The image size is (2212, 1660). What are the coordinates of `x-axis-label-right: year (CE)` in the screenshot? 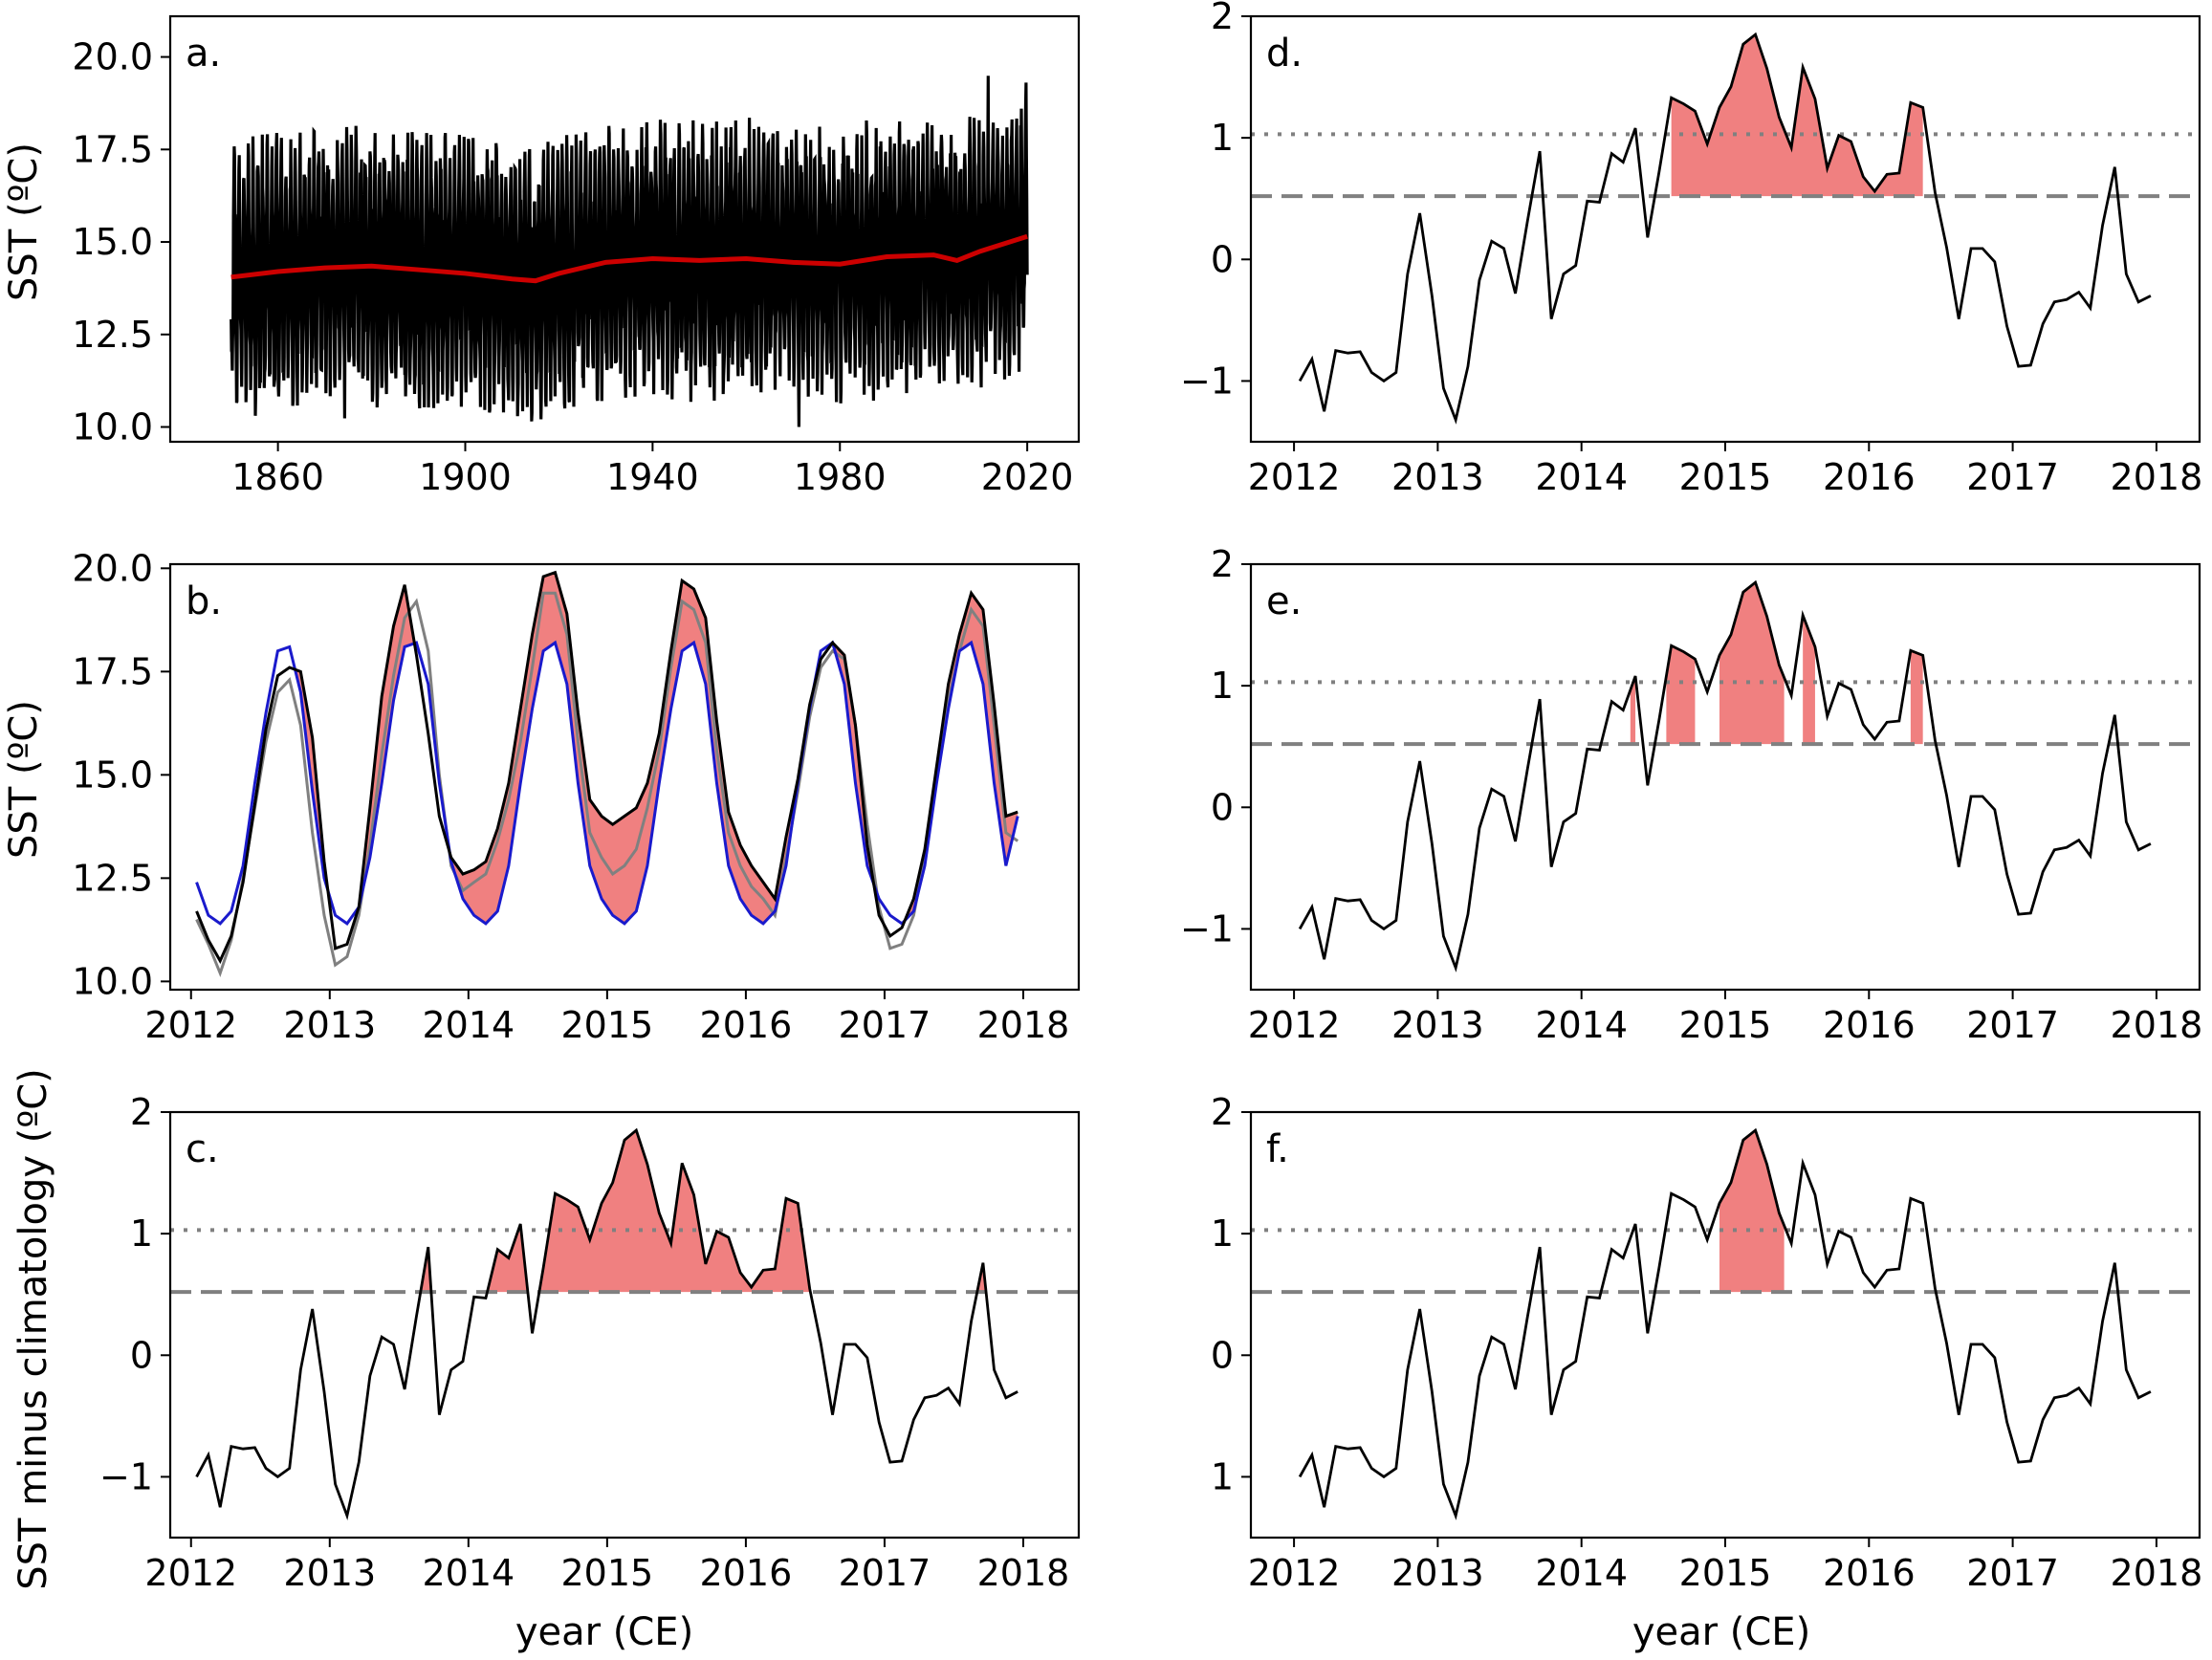 It's located at (1721, 1632).